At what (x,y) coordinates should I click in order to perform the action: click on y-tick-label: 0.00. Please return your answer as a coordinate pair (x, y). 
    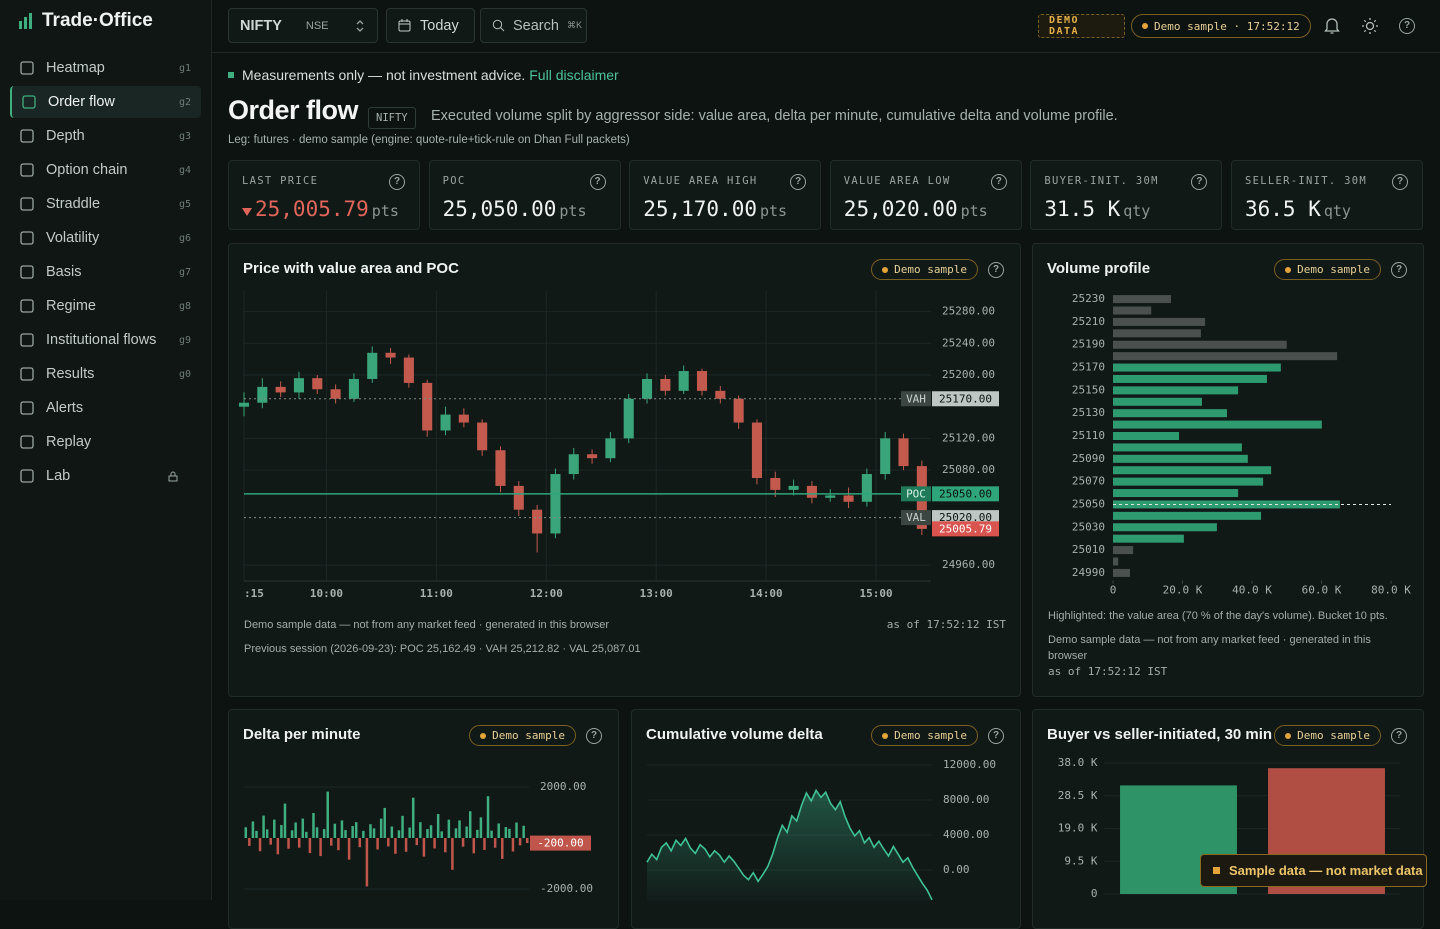
    Looking at the image, I should click on (956, 869).